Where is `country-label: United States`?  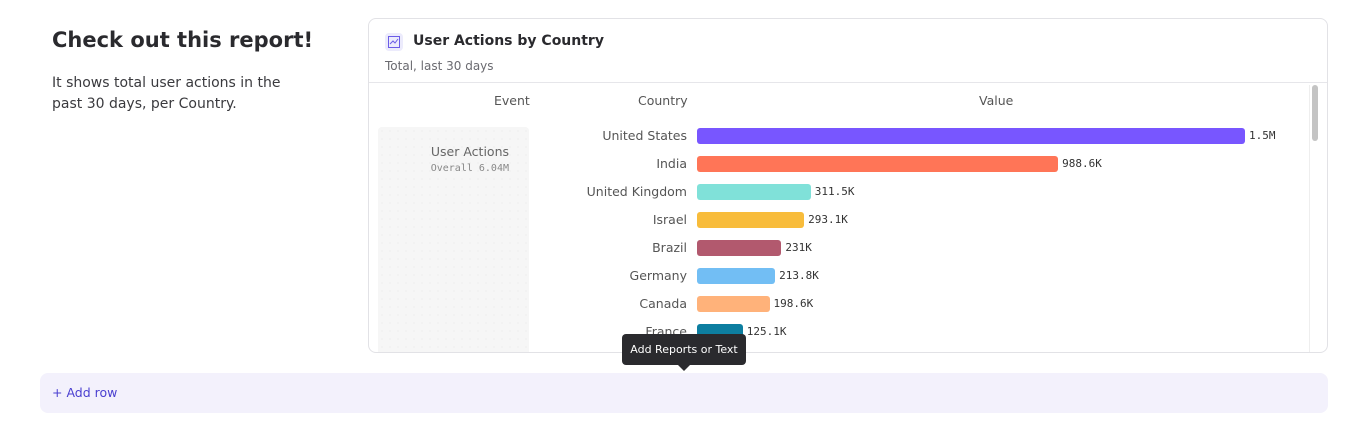 country-label: United States is located at coordinates (644, 135).